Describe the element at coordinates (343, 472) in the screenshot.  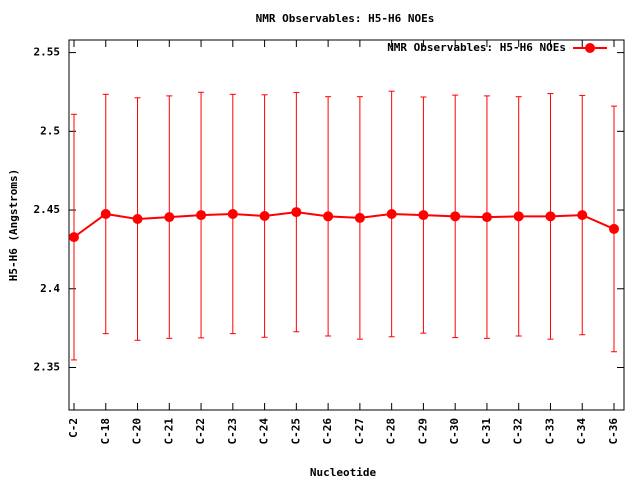
I see `x-axis-label: Nucleotide` at that location.